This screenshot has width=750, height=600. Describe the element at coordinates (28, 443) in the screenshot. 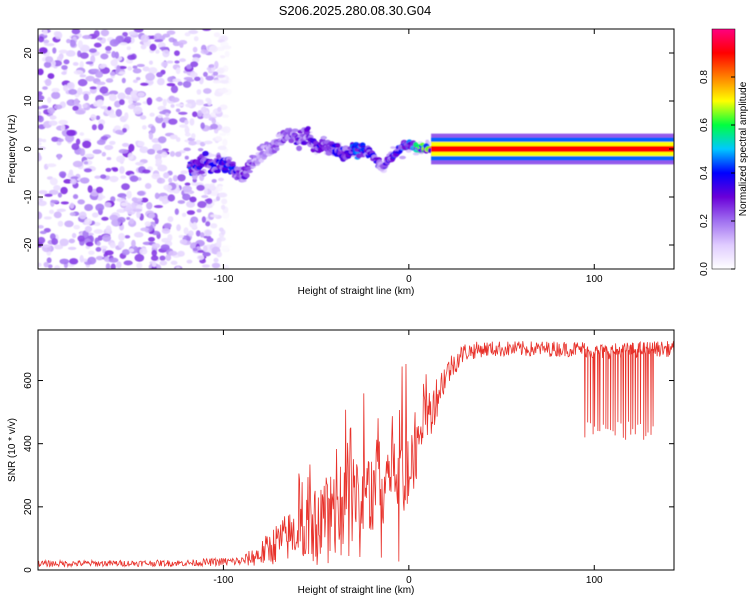

I see `y-tick-label: 400` at that location.